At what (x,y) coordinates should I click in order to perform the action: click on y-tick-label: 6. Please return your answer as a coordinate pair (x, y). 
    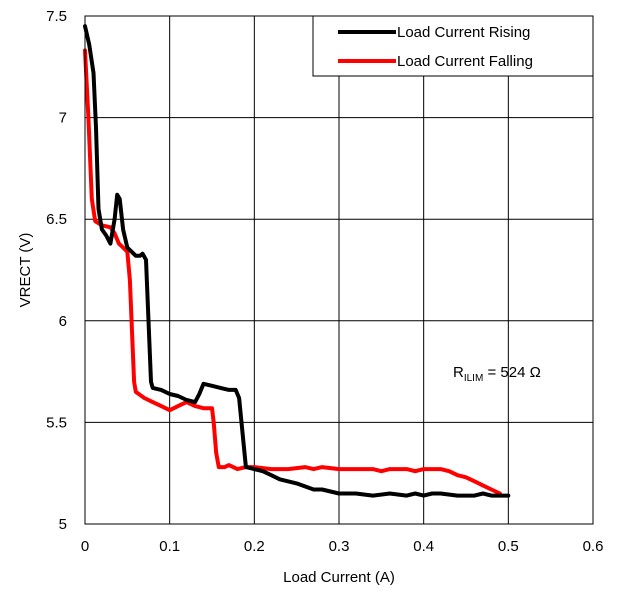
    Looking at the image, I should click on (63, 321).